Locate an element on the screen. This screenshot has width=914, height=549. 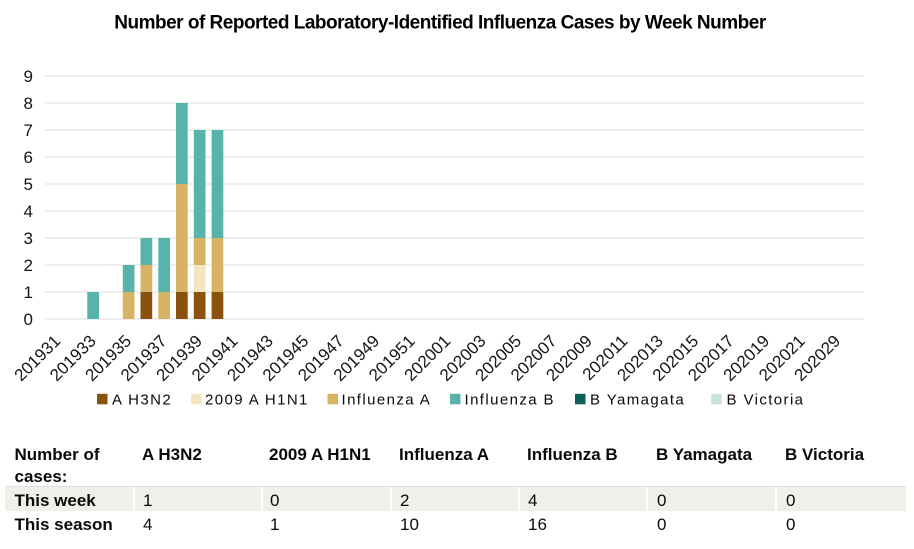
svg-text: 0 is located at coordinates (28, 319).